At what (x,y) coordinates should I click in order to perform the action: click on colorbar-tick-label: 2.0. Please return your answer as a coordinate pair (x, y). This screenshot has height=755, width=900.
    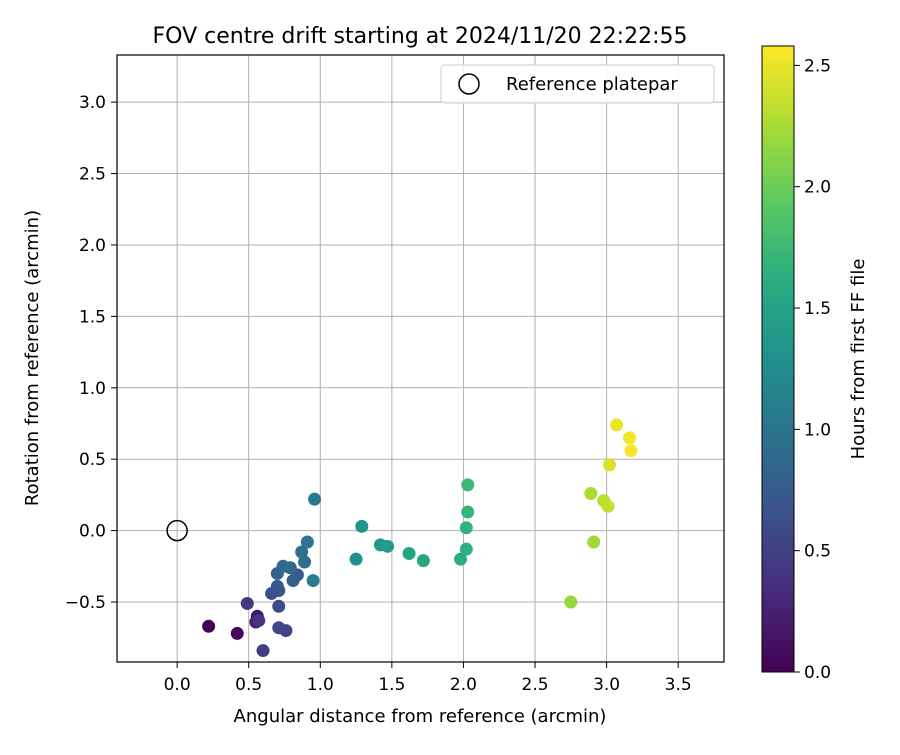
    Looking at the image, I should click on (817, 188).